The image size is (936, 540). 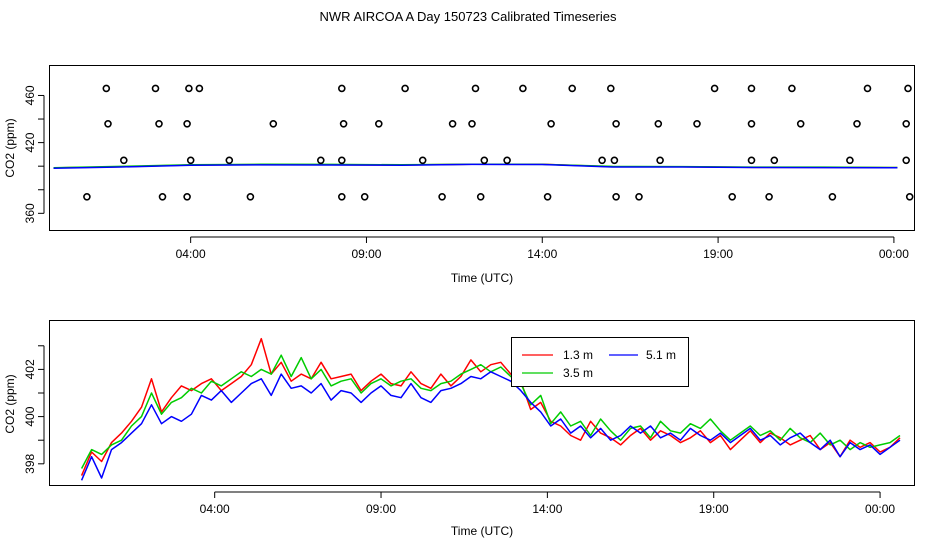 I want to click on legend-label-5-1m: 5.1 m, so click(x=661, y=355).